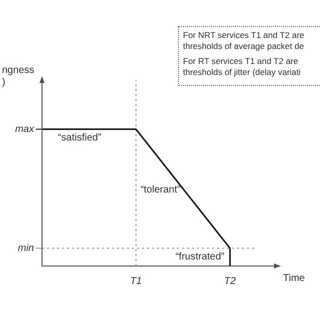 This screenshot has height=320, width=320. I want to click on x-tick-label: T1, so click(136, 281).